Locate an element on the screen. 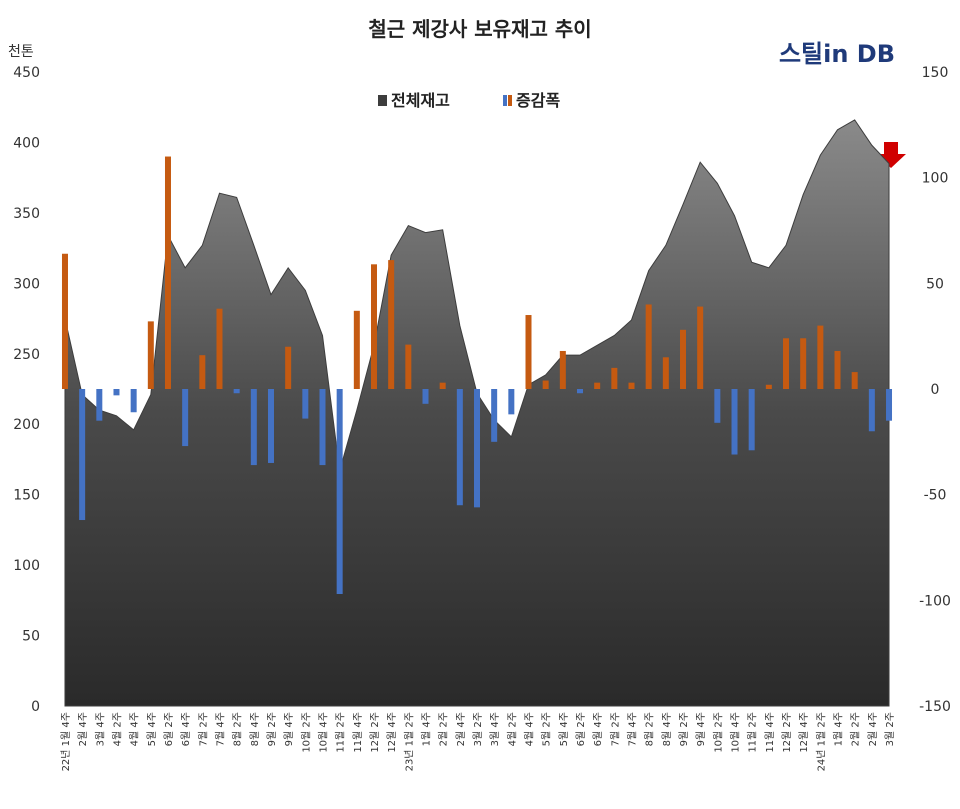 The height and width of the screenshot is (809, 960). x-tick-label: 7월 4주 is located at coordinates (220, 729).